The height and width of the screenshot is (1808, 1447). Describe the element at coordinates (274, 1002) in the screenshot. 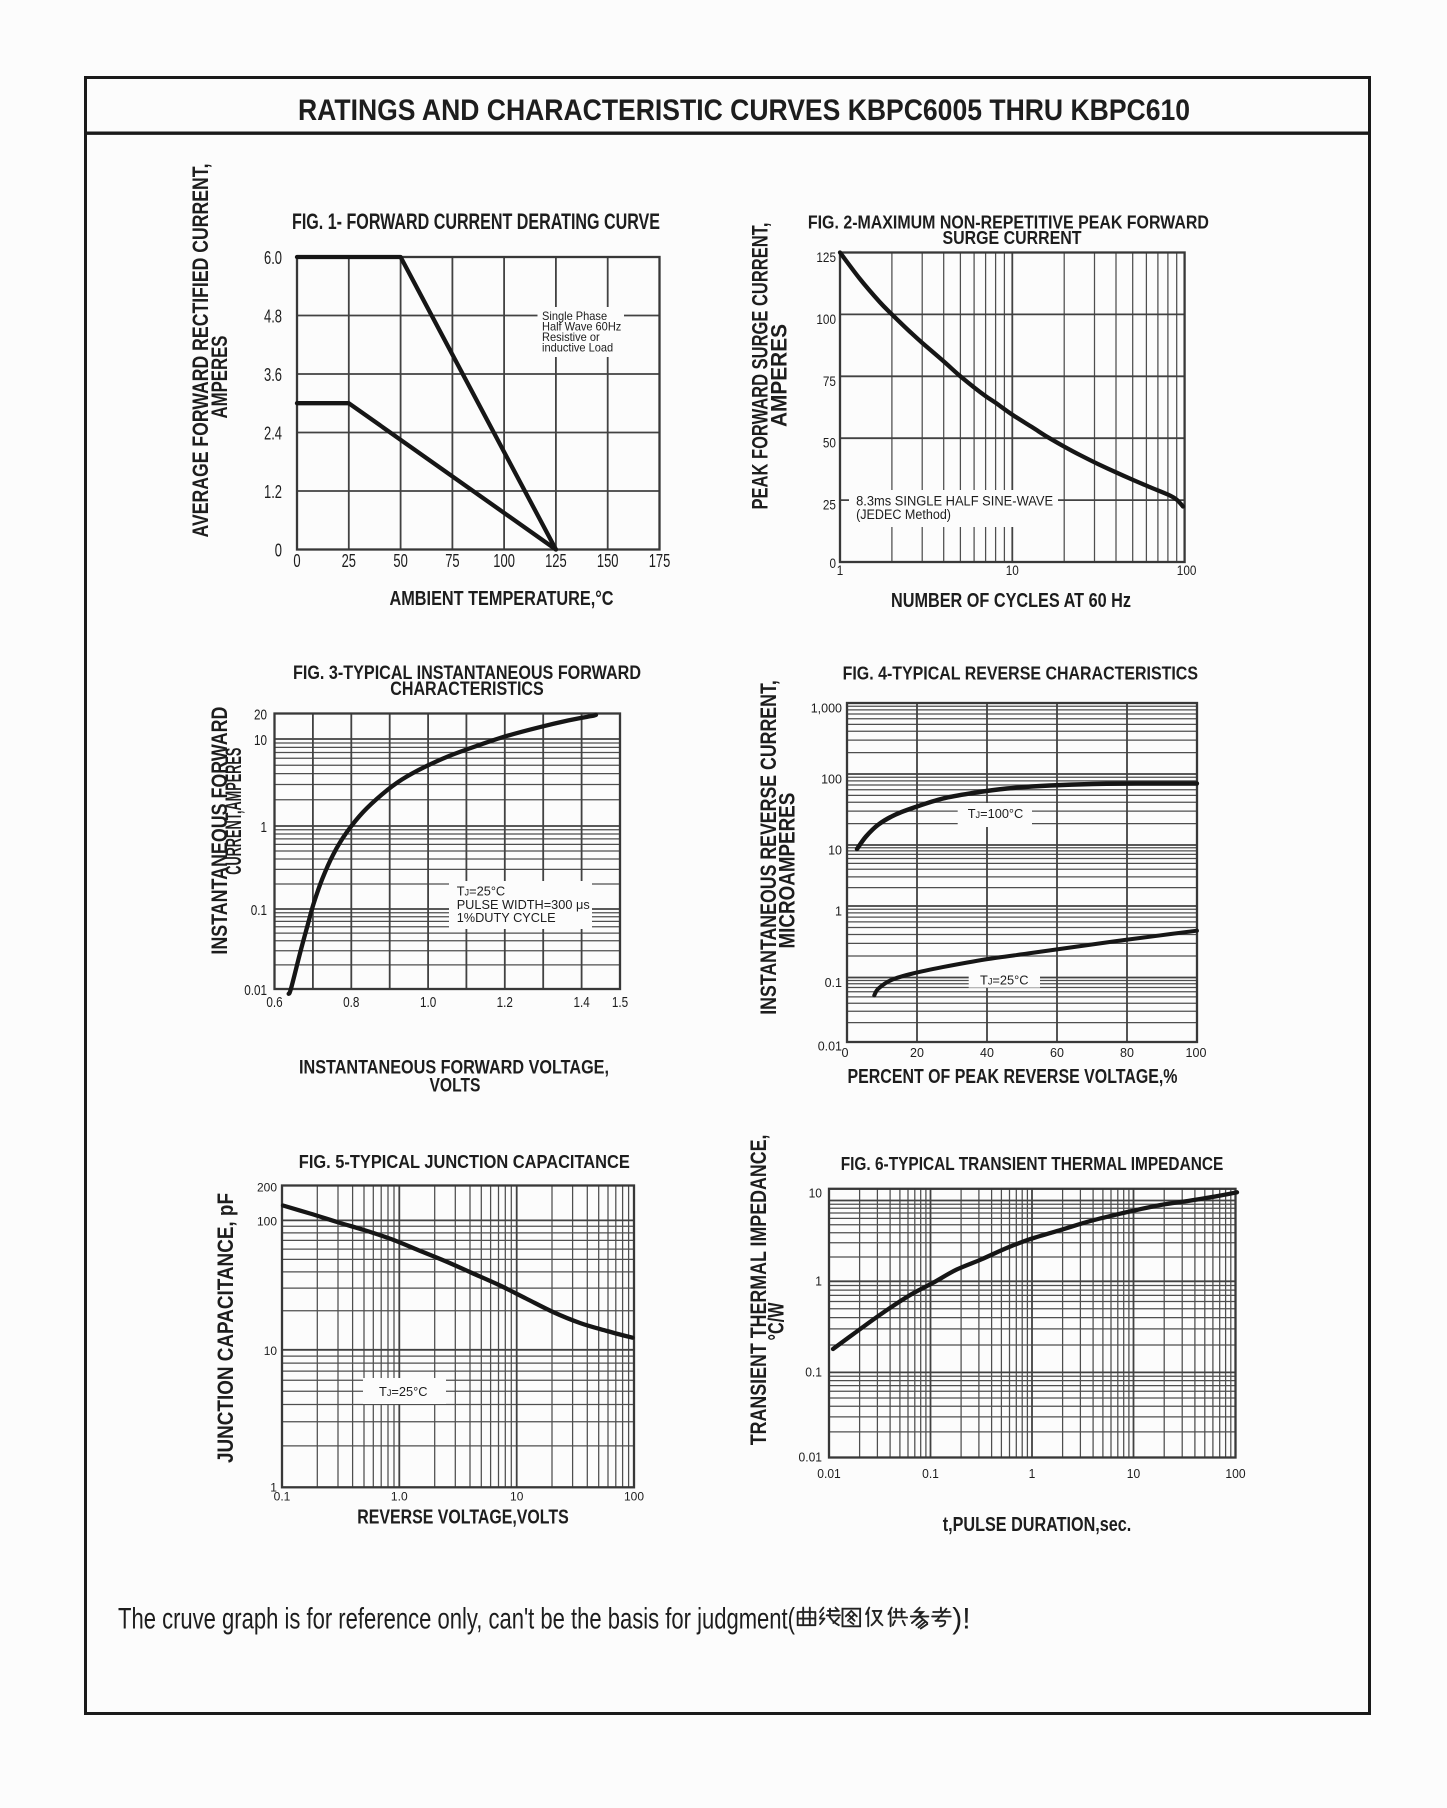

I see `svg-text: 0.6` at that location.